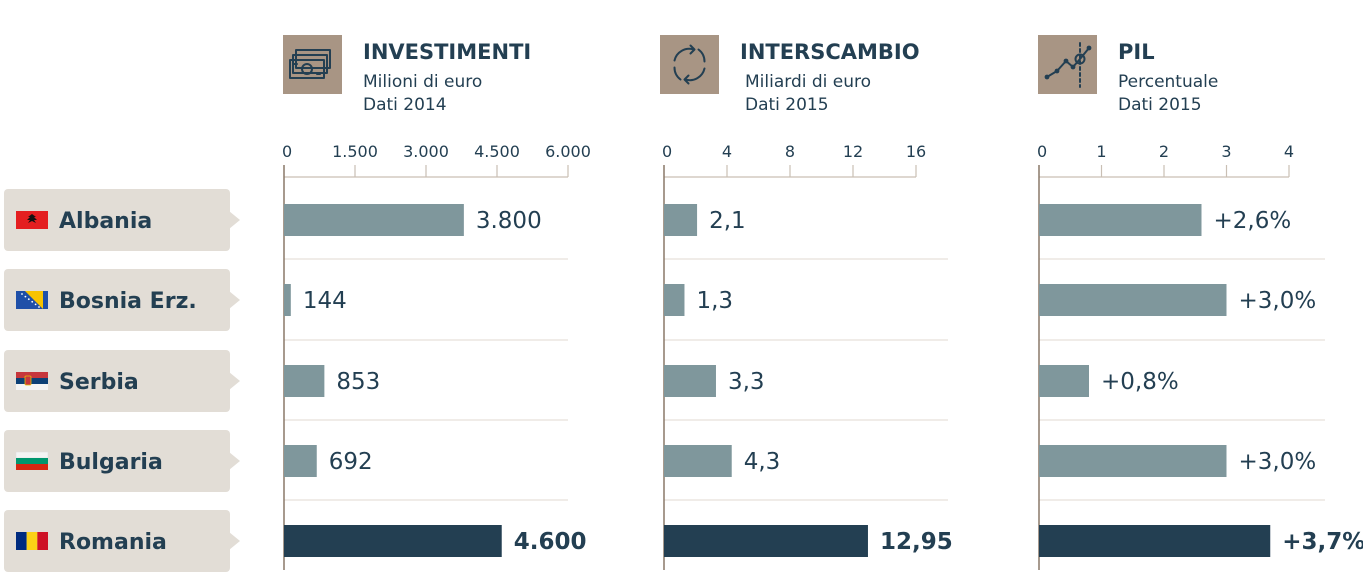 The width and height of the screenshot is (1363, 584). I want to click on money-icon, so click(312, 64).